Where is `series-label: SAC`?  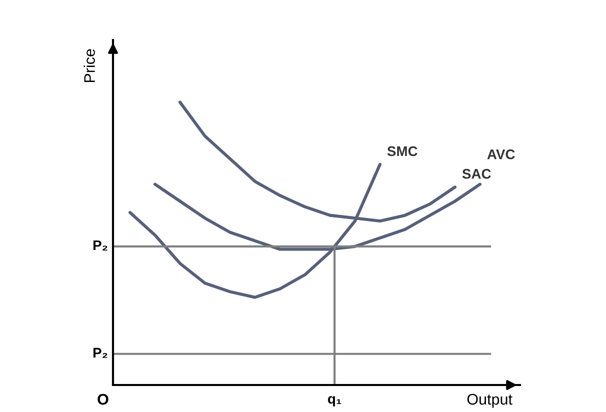
series-label: SAC is located at coordinates (476, 173).